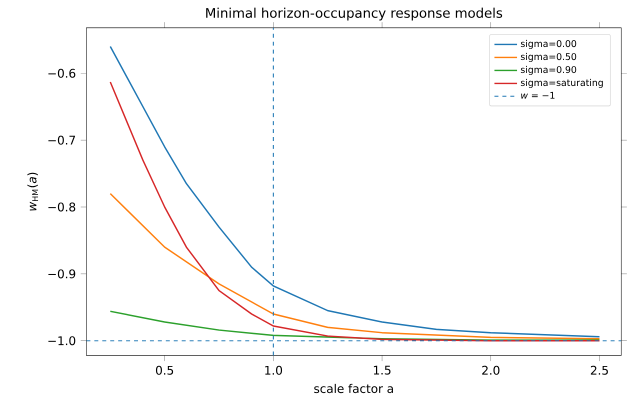 This screenshot has height=398, width=627. Describe the element at coordinates (62, 273) in the screenshot. I see `y-tick-label: −0.9` at that location.